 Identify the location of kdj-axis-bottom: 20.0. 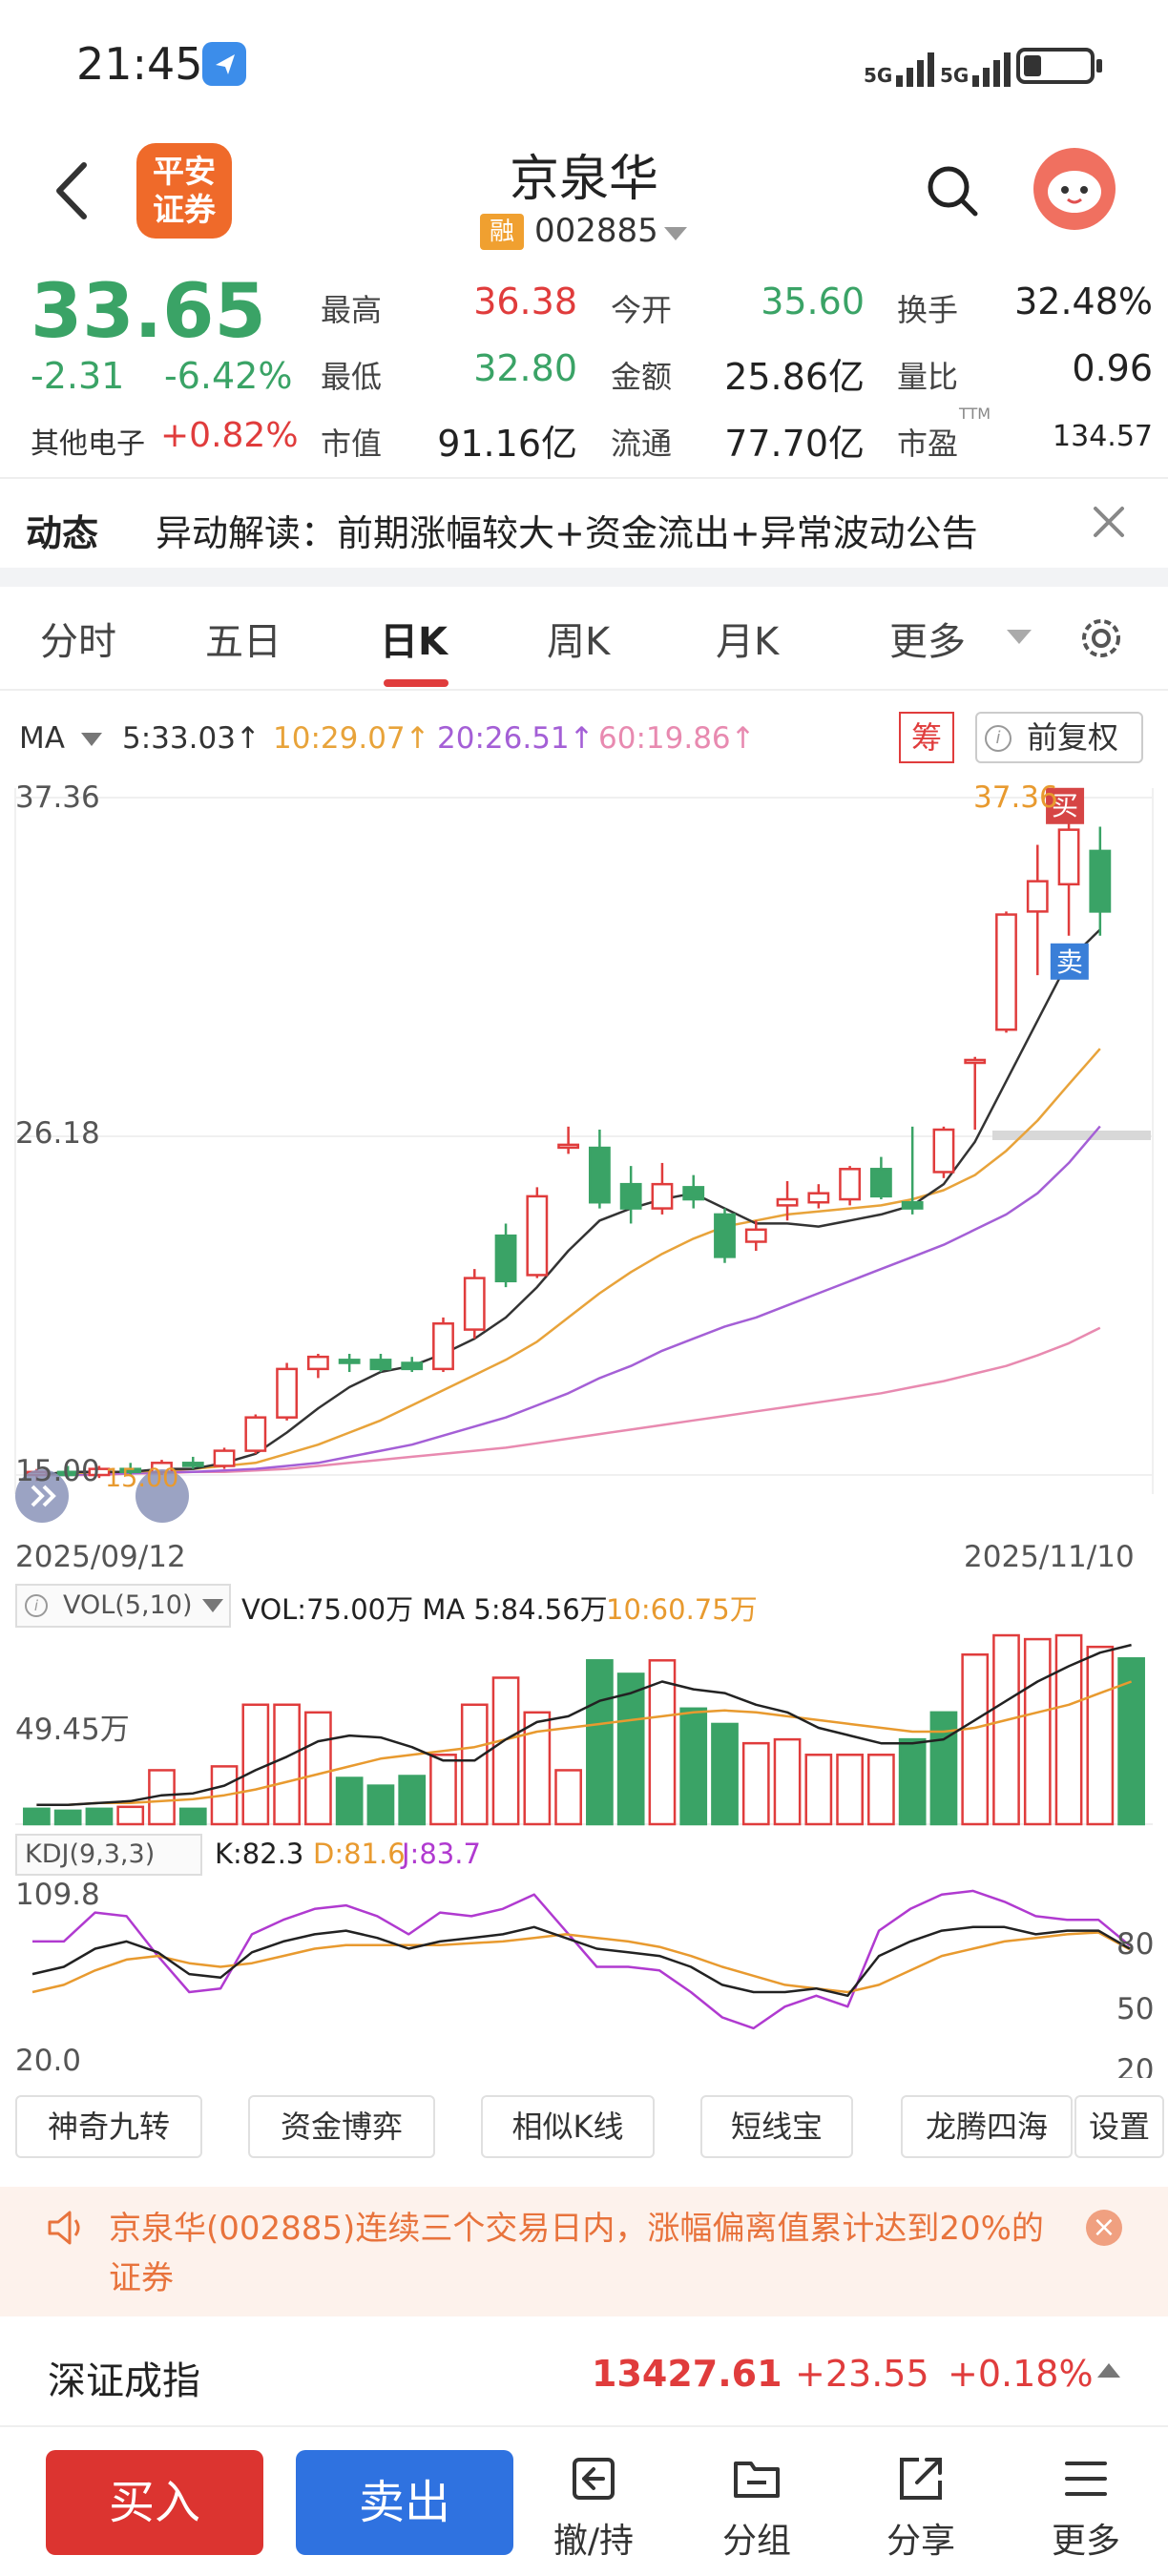
(48, 2061).